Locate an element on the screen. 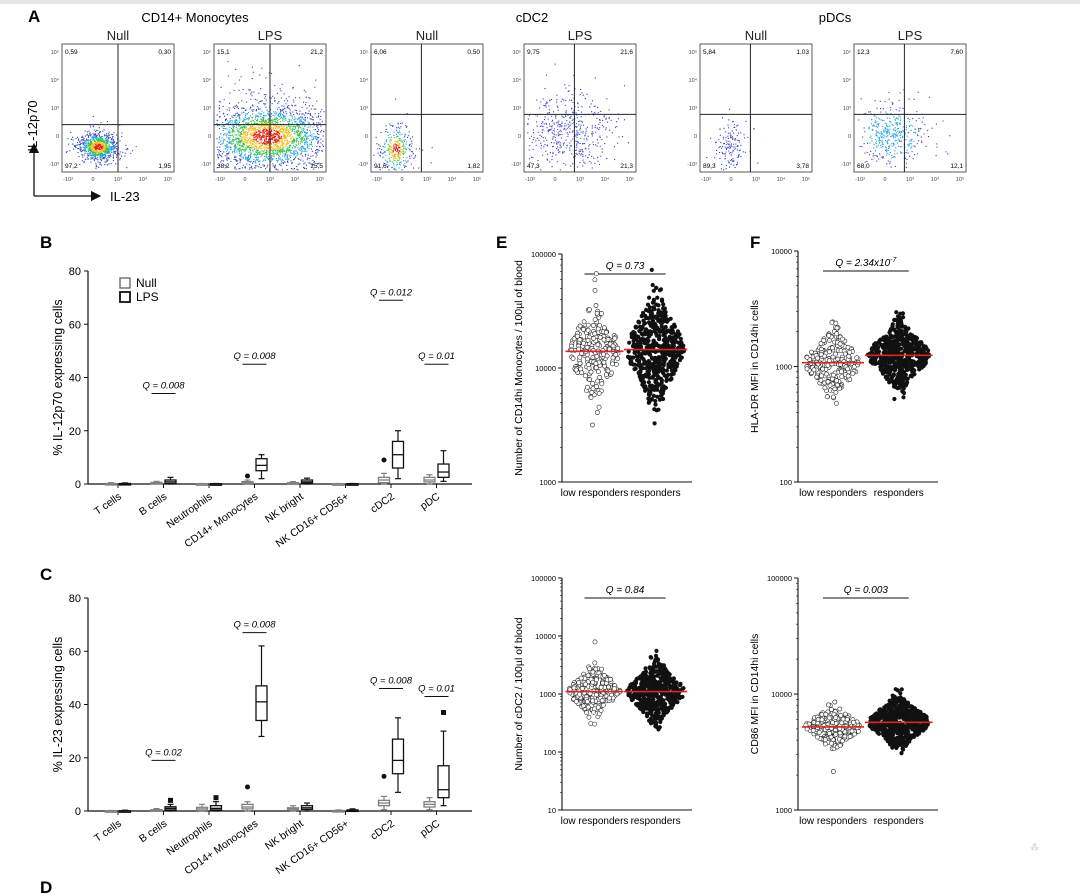 The width and height of the screenshot is (1080, 895). flow-quadrant-ur: 7,60 is located at coordinates (956, 52).